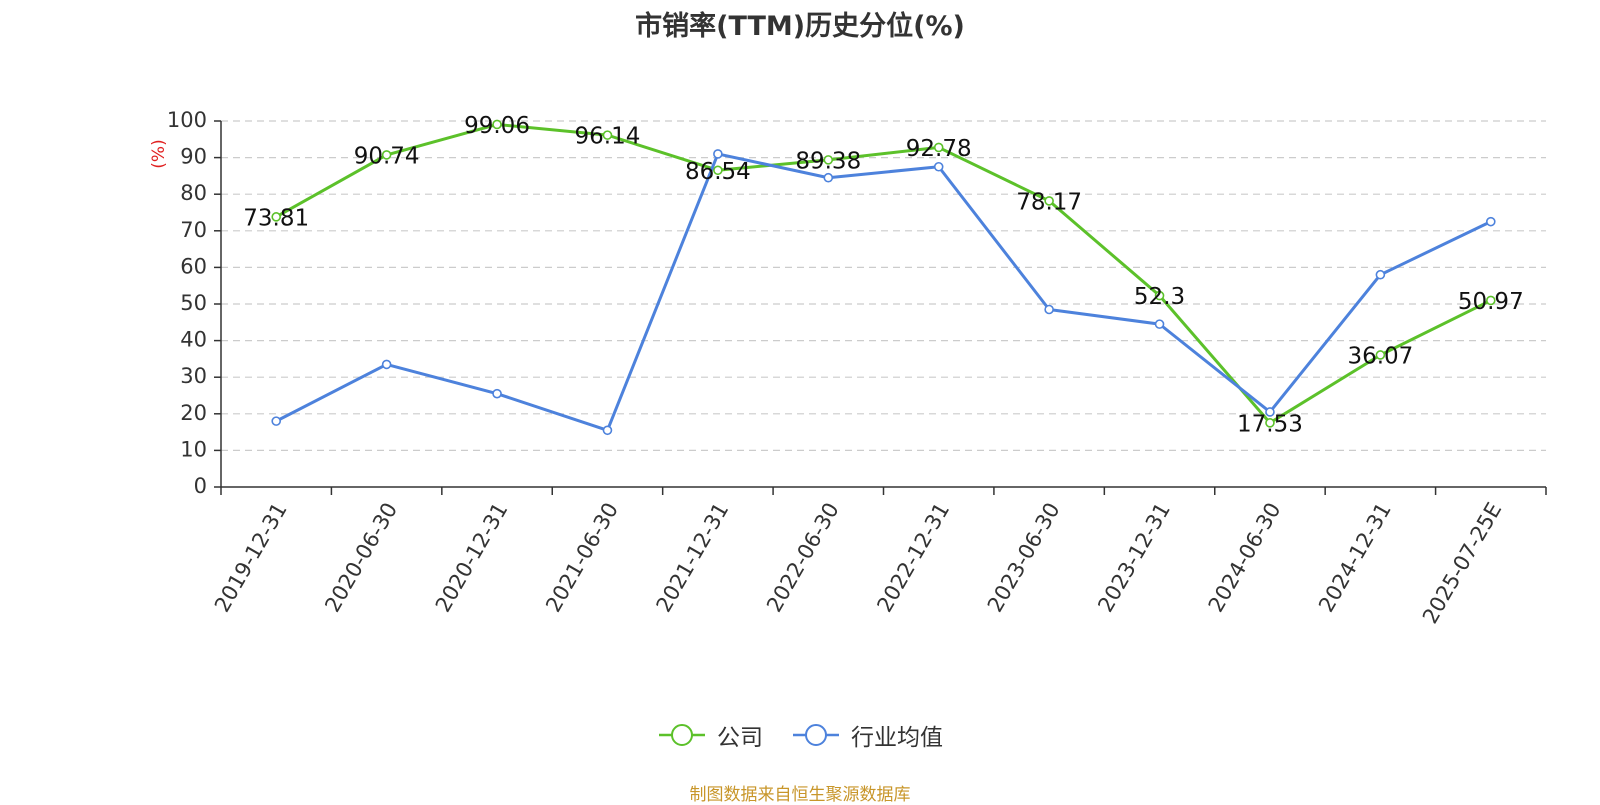  I want to click on data-label: 50.97, so click(1491, 302).